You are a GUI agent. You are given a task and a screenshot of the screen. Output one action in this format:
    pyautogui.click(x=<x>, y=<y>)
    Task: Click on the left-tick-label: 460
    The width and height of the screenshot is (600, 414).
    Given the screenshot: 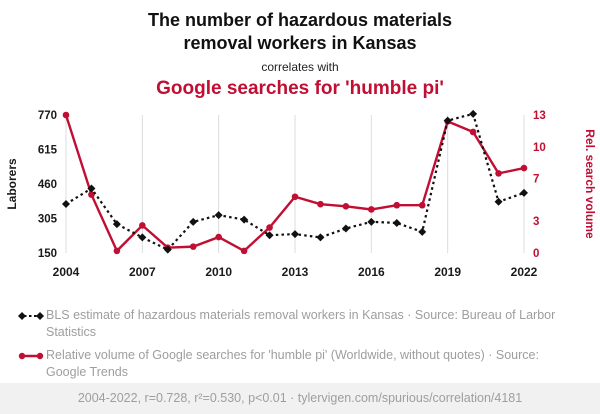 What is the action you would take?
    pyautogui.click(x=47, y=185)
    